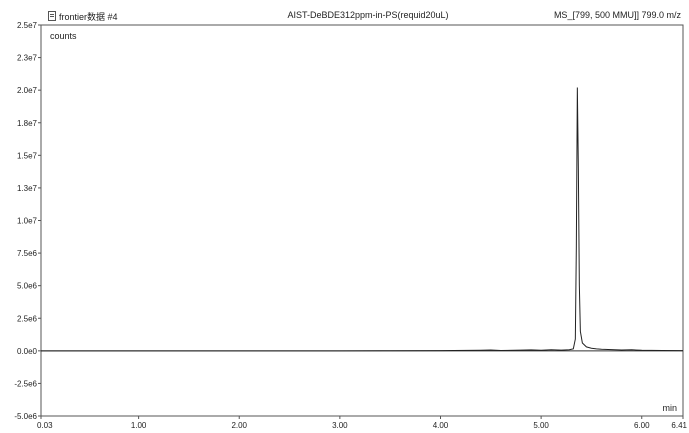 The width and height of the screenshot is (689, 433). Describe the element at coordinates (642, 425) in the screenshot. I see `x-tick-label: 6.00` at that location.